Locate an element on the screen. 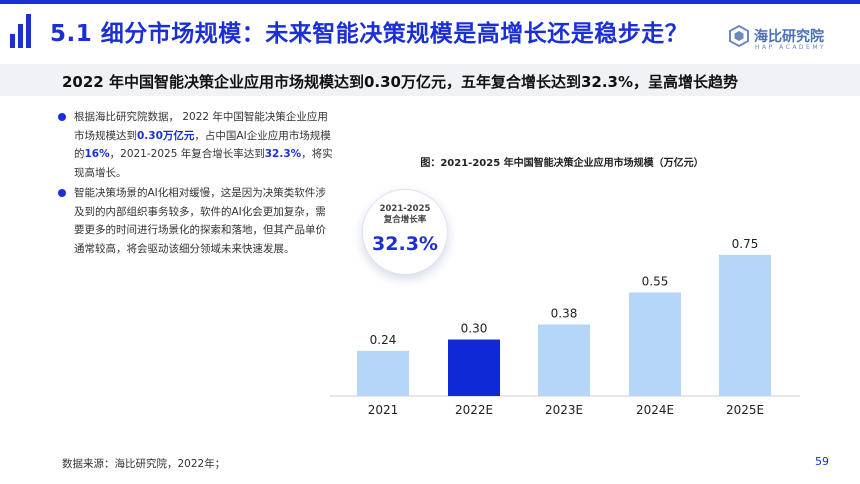 This screenshot has height=484, width=860. x-tick-label: 2024E is located at coordinates (655, 410).